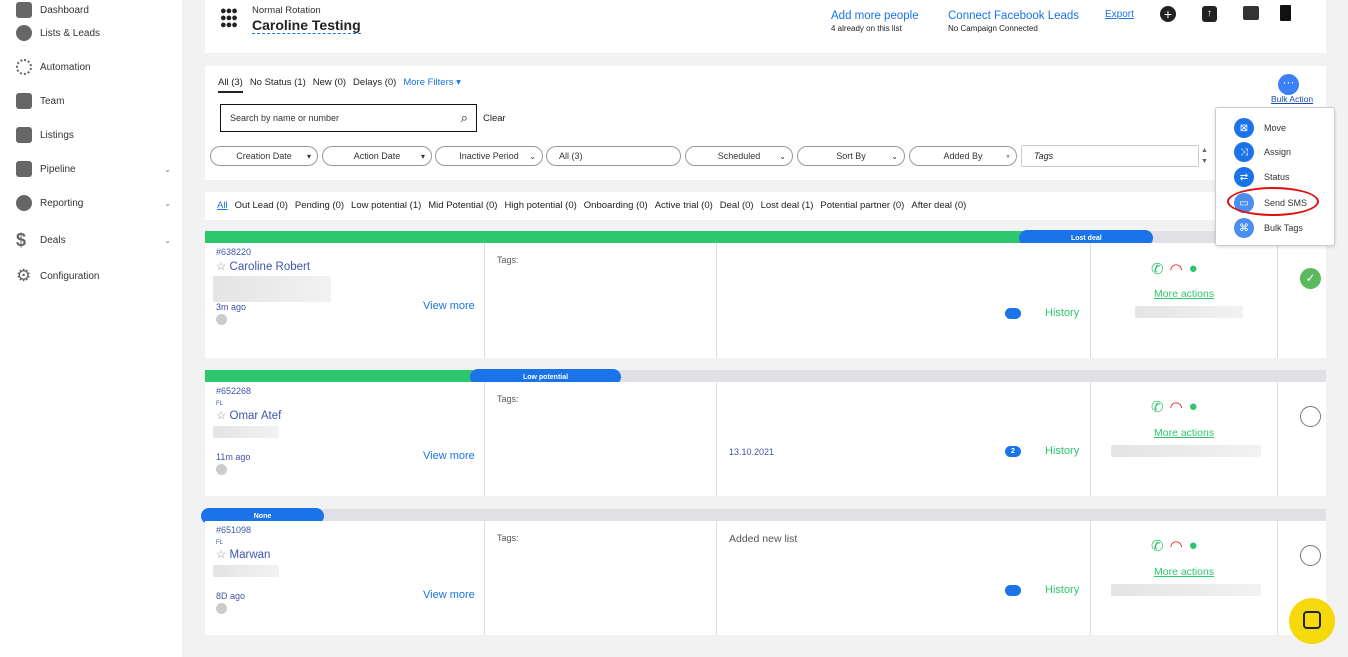  What do you see at coordinates (1273, 201) in the screenshot?
I see `highlight-circle` at bounding box center [1273, 201].